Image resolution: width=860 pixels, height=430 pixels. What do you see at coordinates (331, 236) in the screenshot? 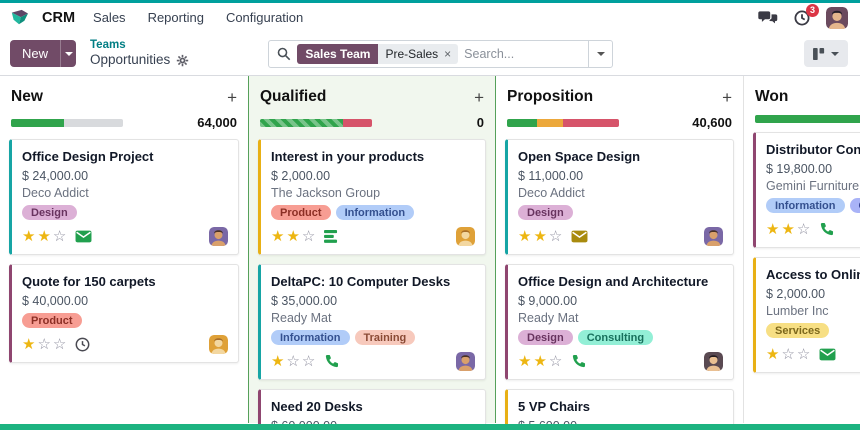
I see `activity-list-icon` at bounding box center [331, 236].